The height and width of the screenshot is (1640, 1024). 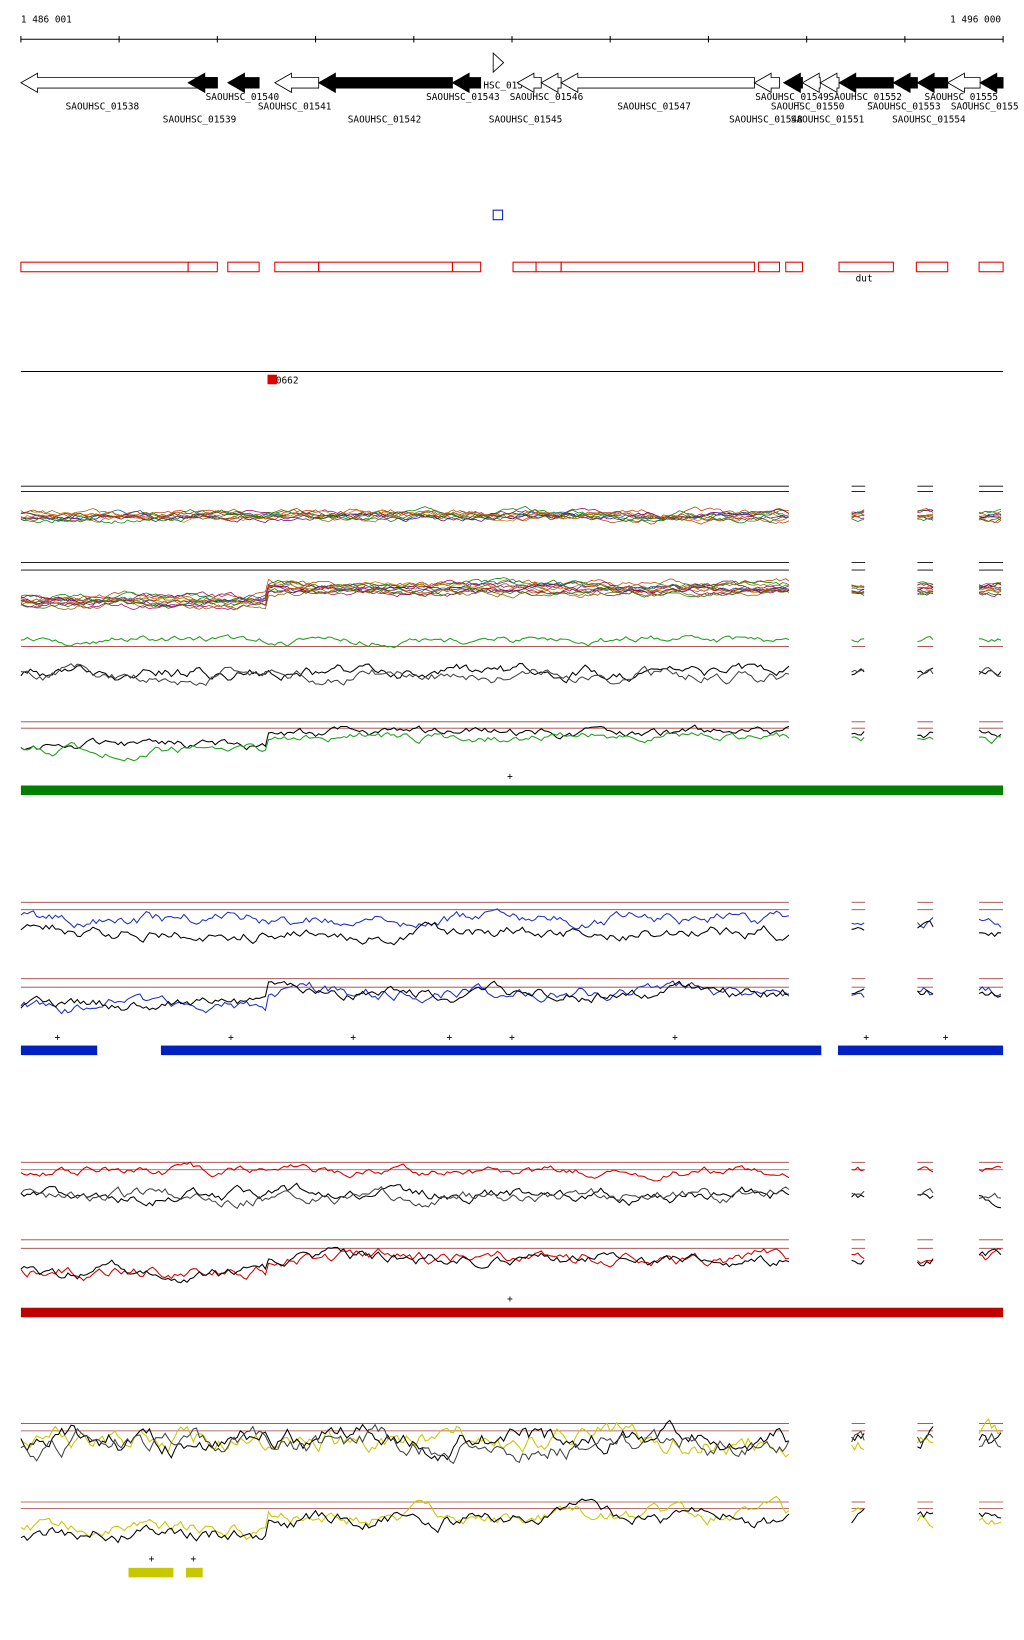 I want to click on gene-label: SAOUHSC_01553, so click(x=904, y=107).